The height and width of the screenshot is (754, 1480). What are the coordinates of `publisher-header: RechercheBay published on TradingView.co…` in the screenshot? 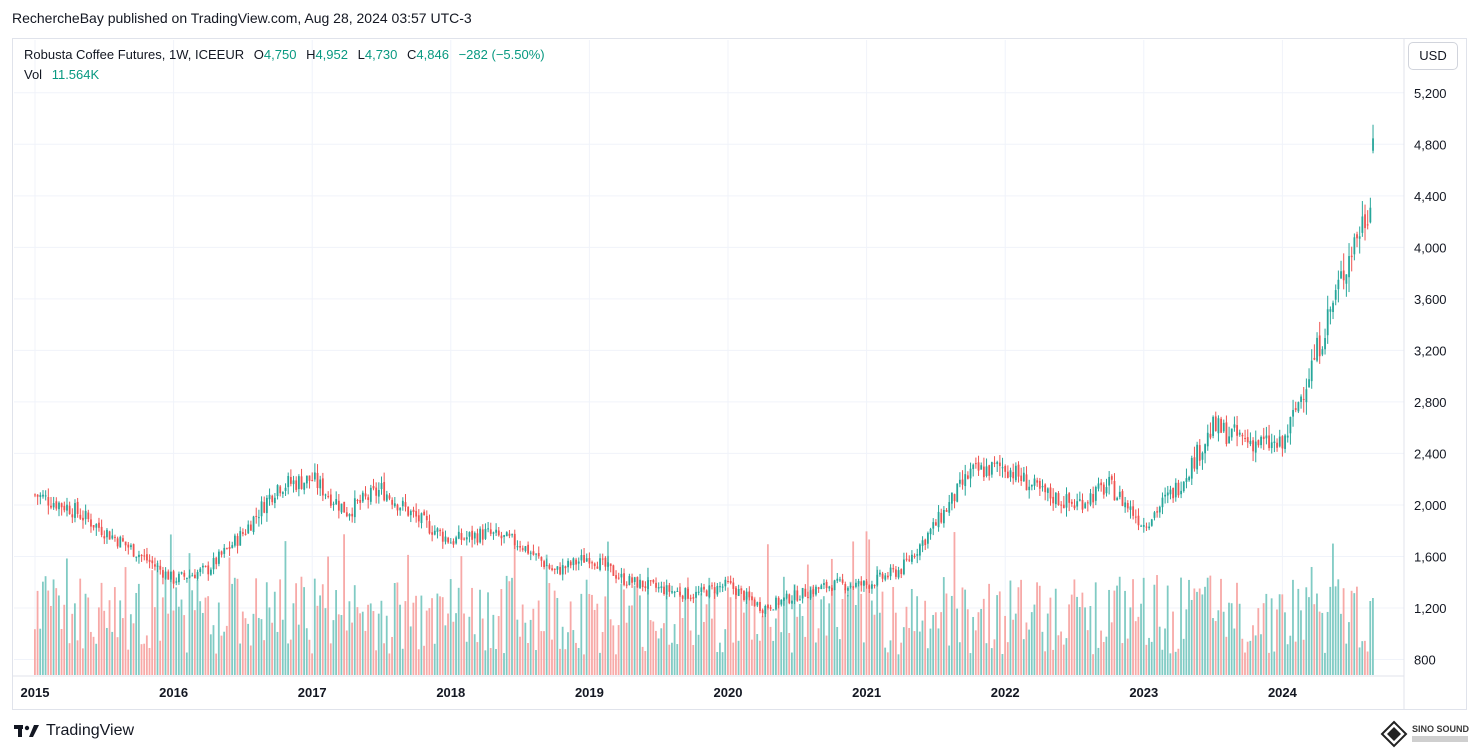 It's located at (242, 18).